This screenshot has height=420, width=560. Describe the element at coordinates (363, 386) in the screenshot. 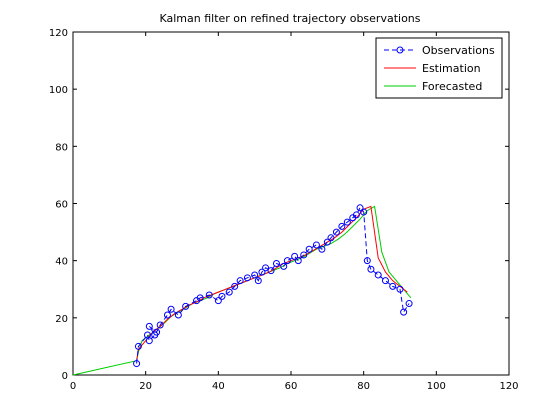

I see `x-tick-label: 80` at that location.